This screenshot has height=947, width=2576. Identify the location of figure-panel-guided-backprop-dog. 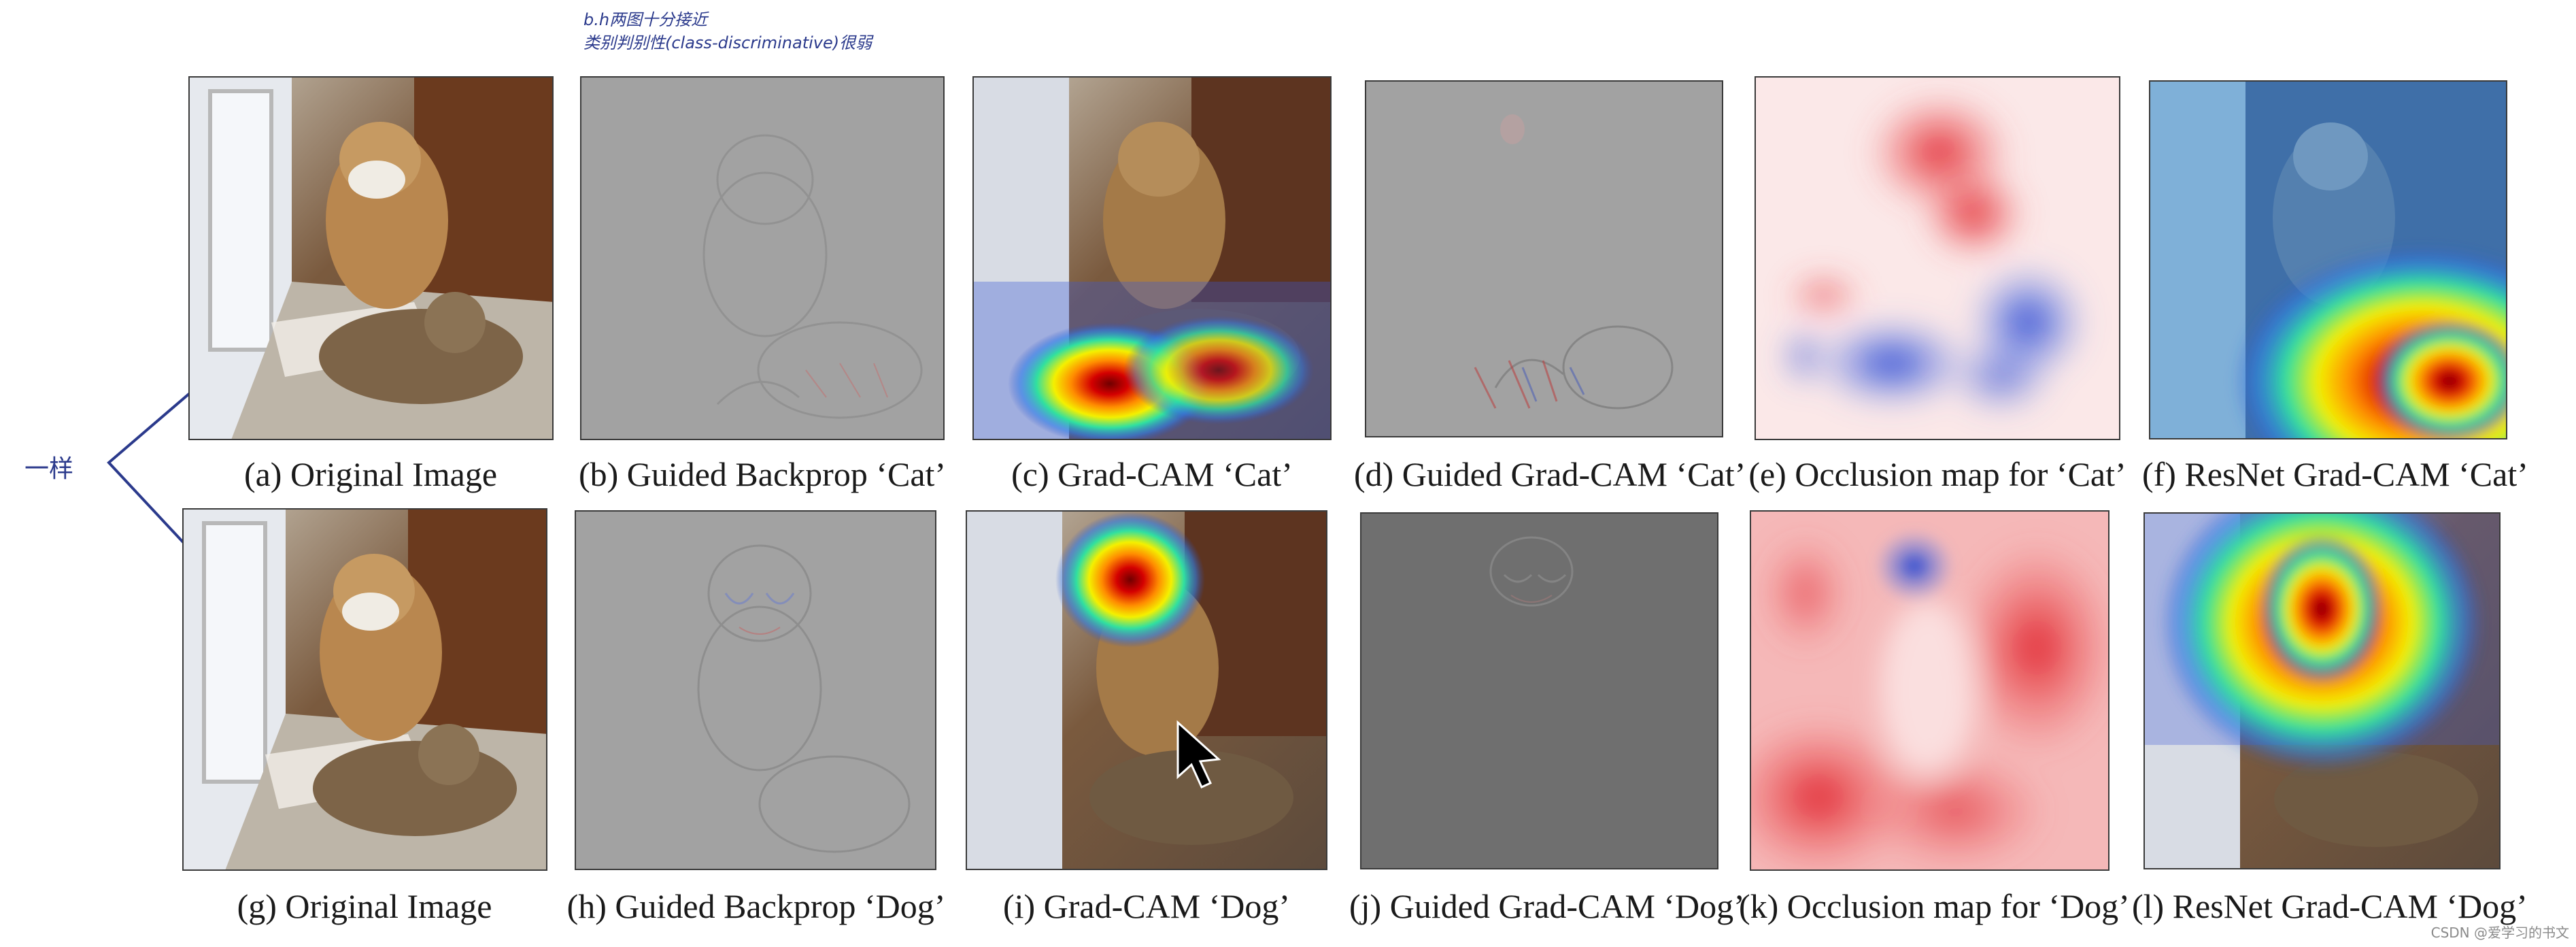
(755, 690).